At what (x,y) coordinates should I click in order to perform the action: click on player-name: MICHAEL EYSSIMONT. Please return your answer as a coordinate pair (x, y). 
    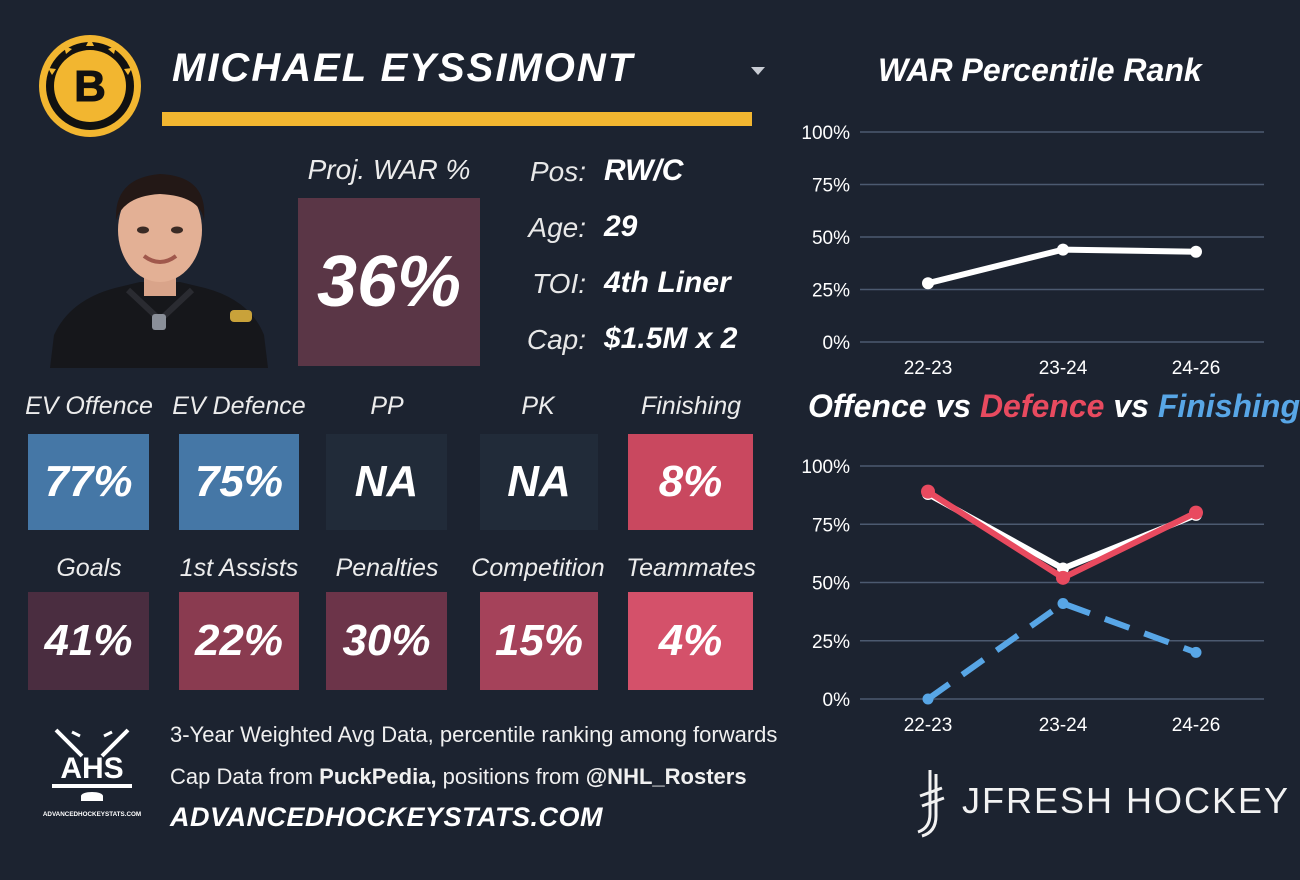
    Looking at the image, I should click on (403, 68).